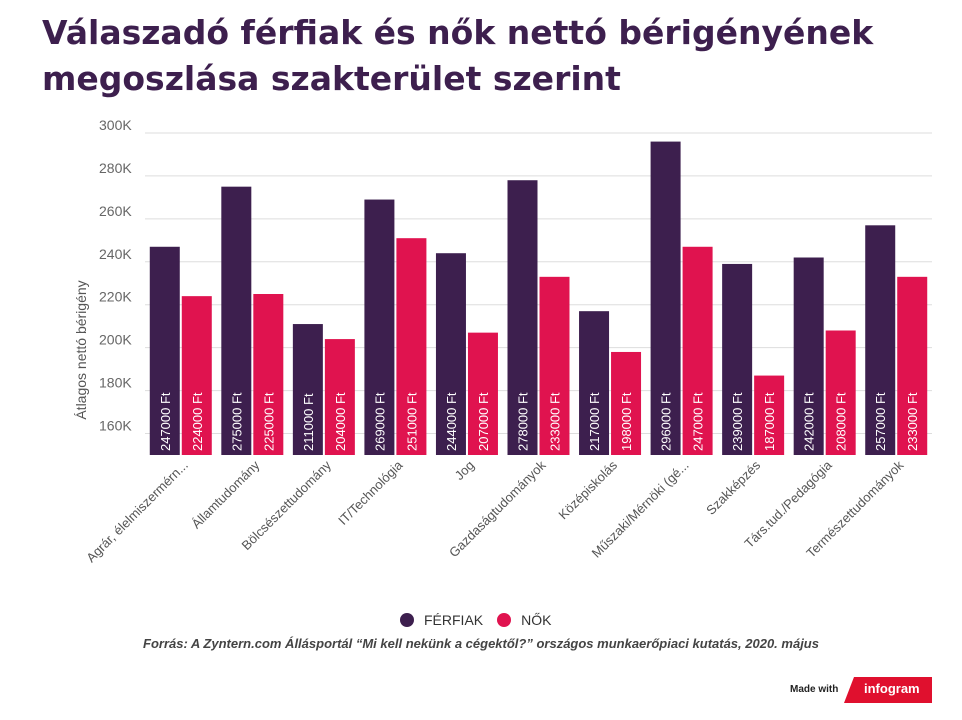 The width and height of the screenshot is (962, 720). I want to click on y-axis-ticks: 160K 180K 200K 220K 240K 260K 280K 300K, so click(115, 275).